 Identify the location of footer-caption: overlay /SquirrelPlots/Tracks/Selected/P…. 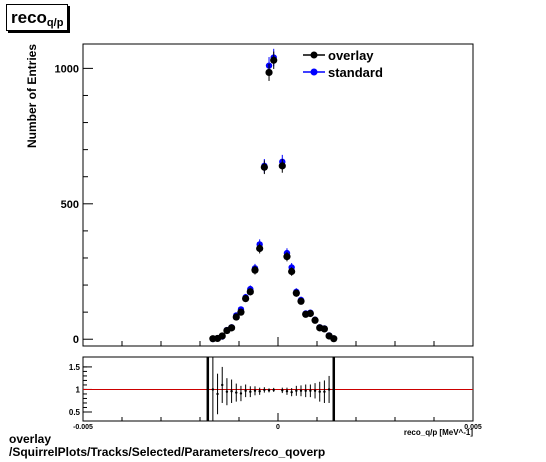
(167, 446).